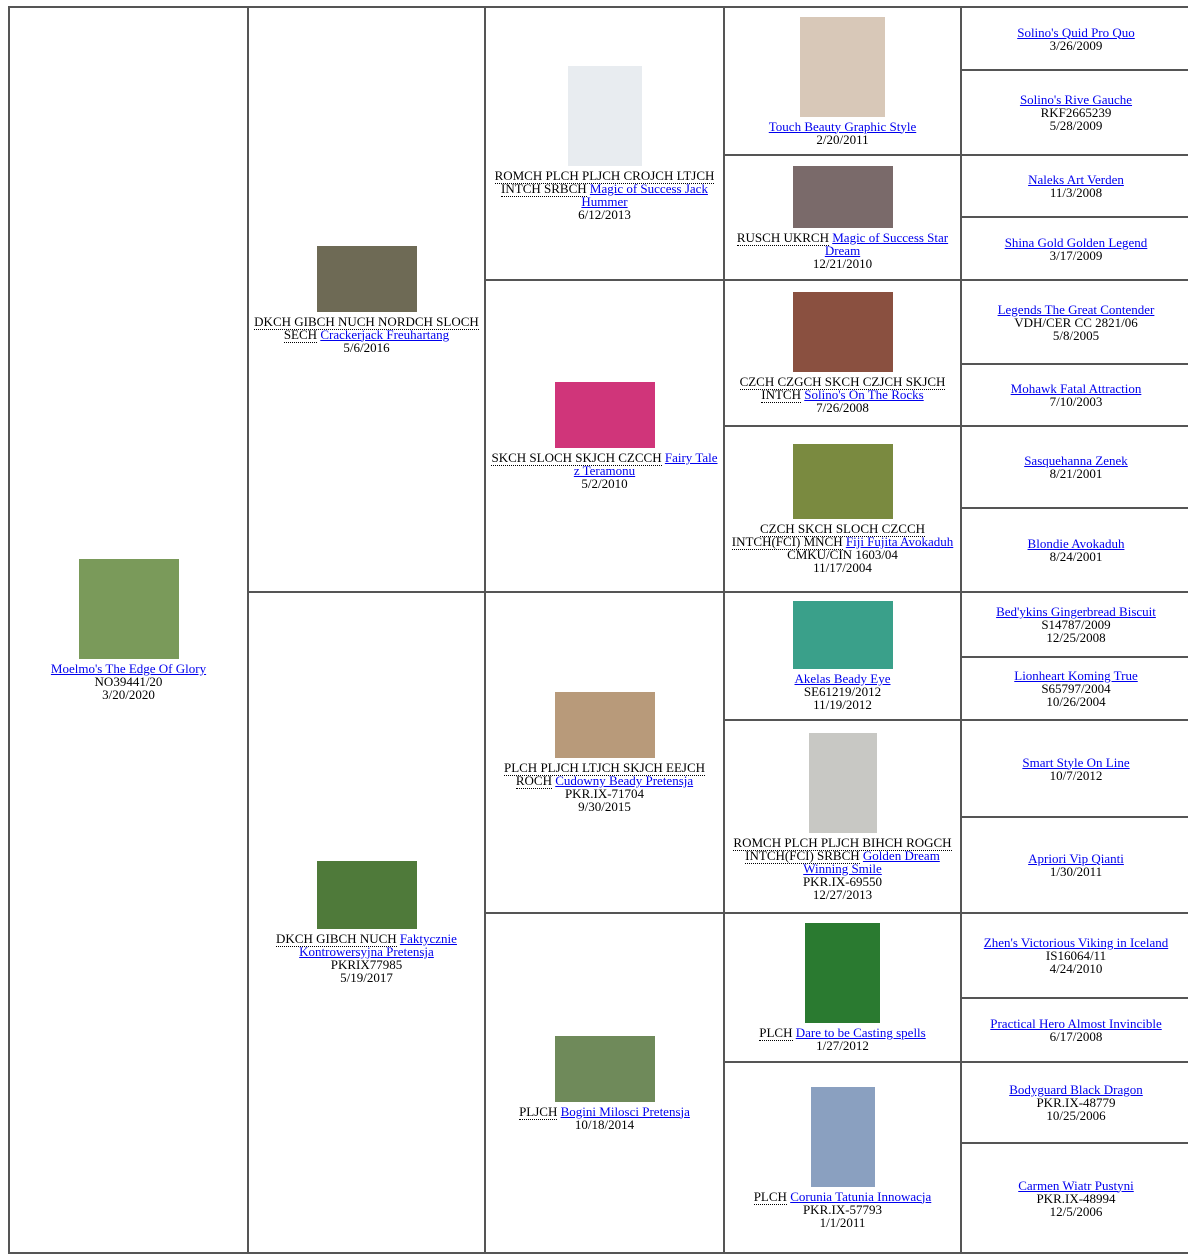  I want to click on row: Blondie Avokaduh 8/24/2001, so click(598, 550).